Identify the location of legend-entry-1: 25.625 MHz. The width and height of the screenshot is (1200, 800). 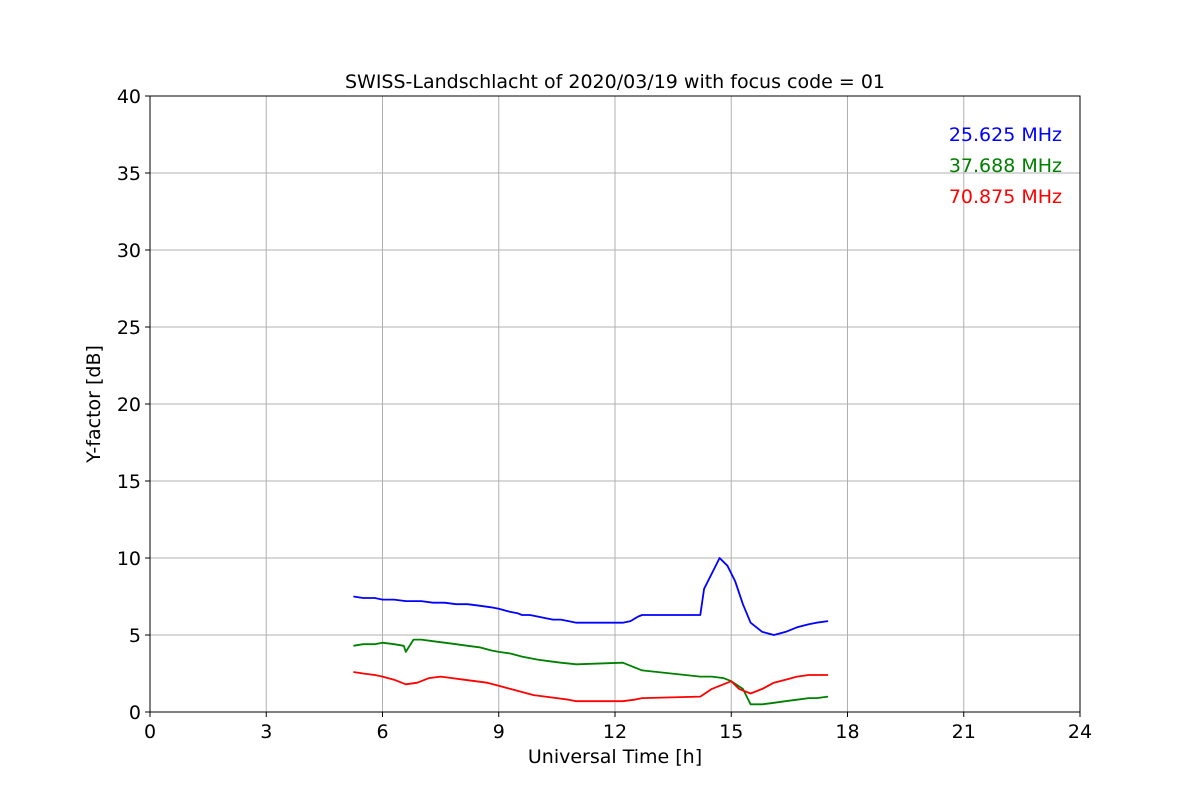
(1005, 135).